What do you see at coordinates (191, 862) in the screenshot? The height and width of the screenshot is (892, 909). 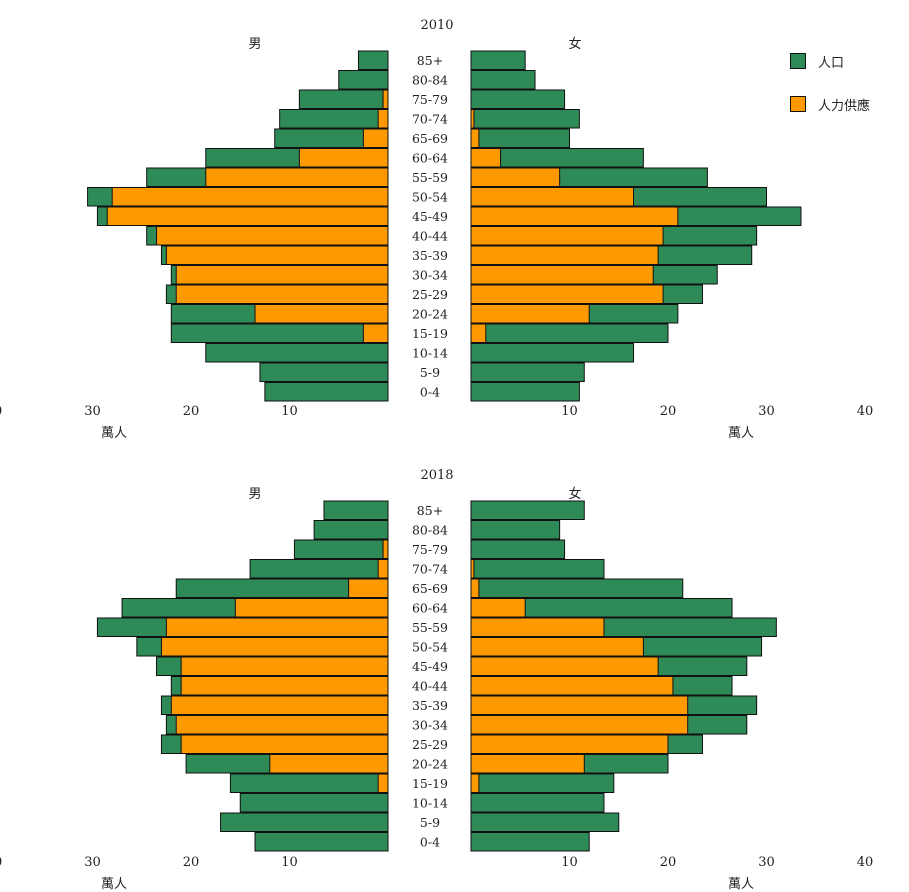 I see `tick-left-2018-20: 20` at bounding box center [191, 862].